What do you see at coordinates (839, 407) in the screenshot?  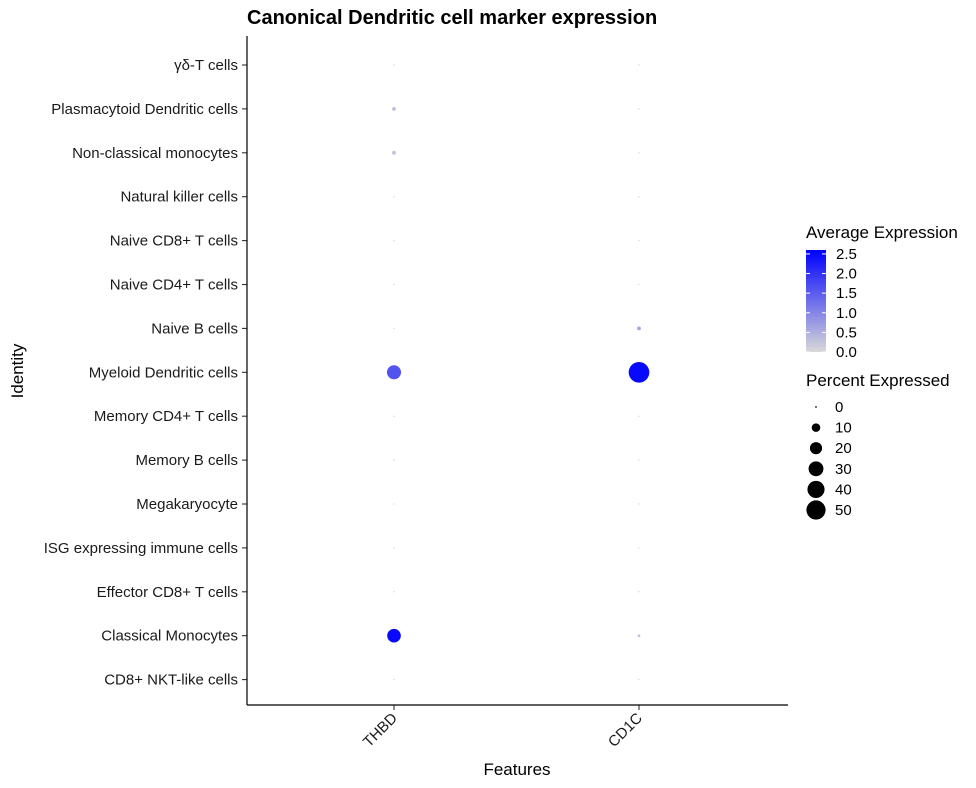 I see `size-legend-label: 0` at bounding box center [839, 407].